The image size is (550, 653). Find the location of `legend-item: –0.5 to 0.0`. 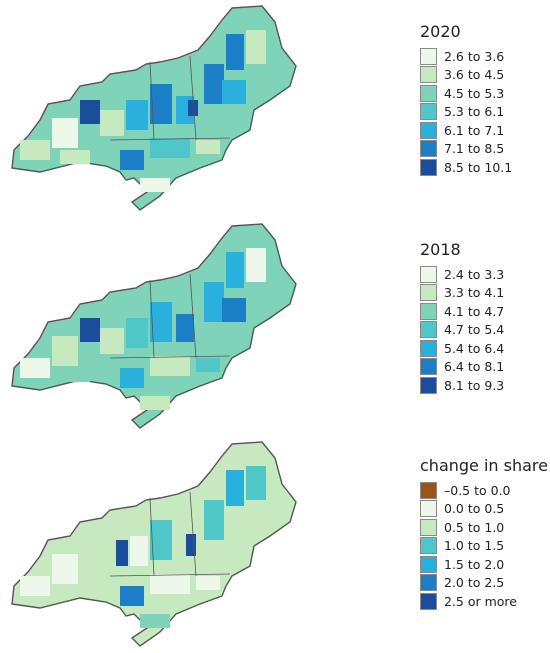

legend-item: –0.5 to 0.0 is located at coordinates (484, 490).